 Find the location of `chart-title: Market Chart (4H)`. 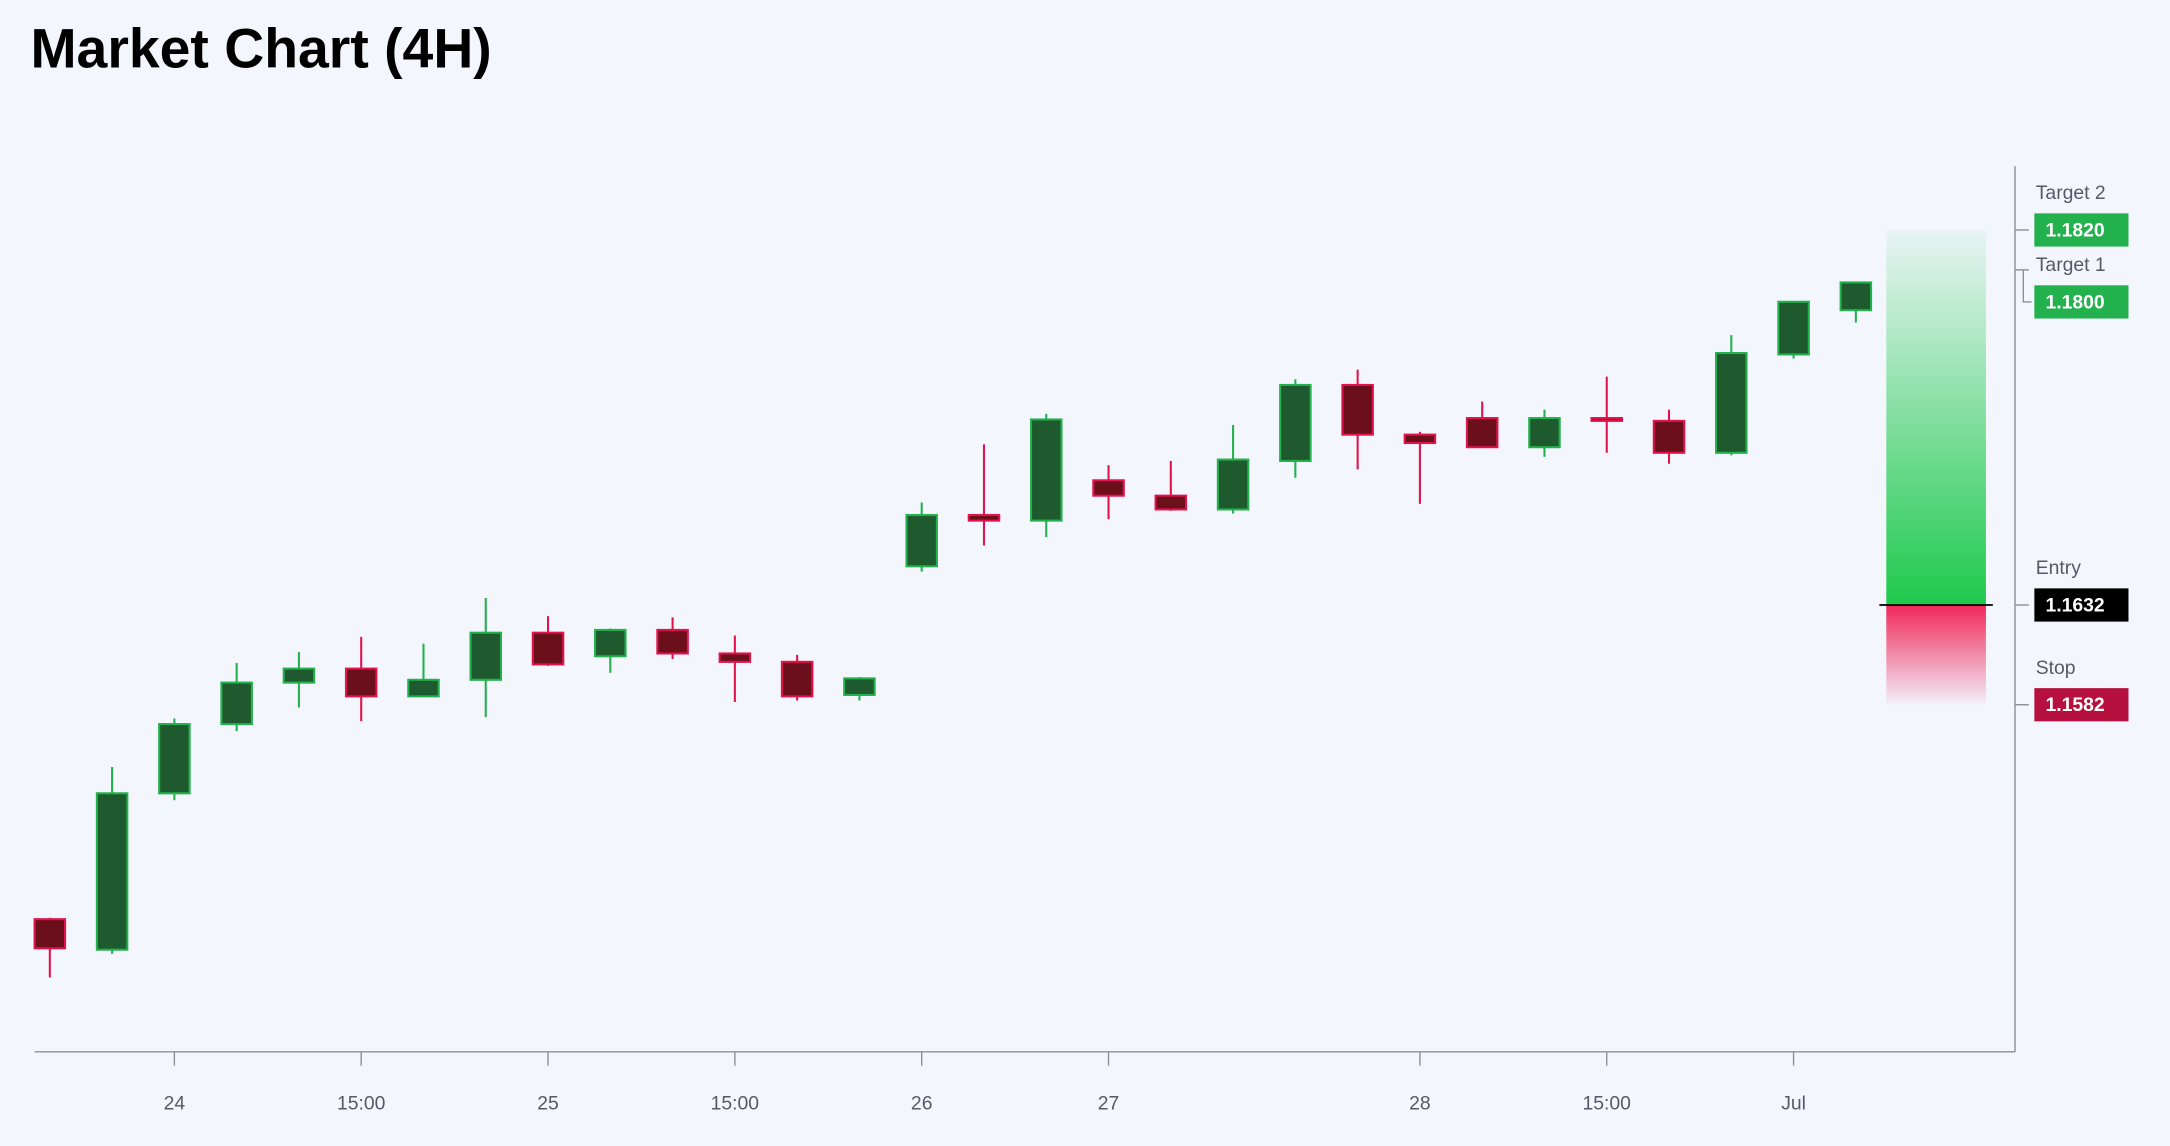

chart-title: Market Chart (4H) is located at coordinates (260, 48).